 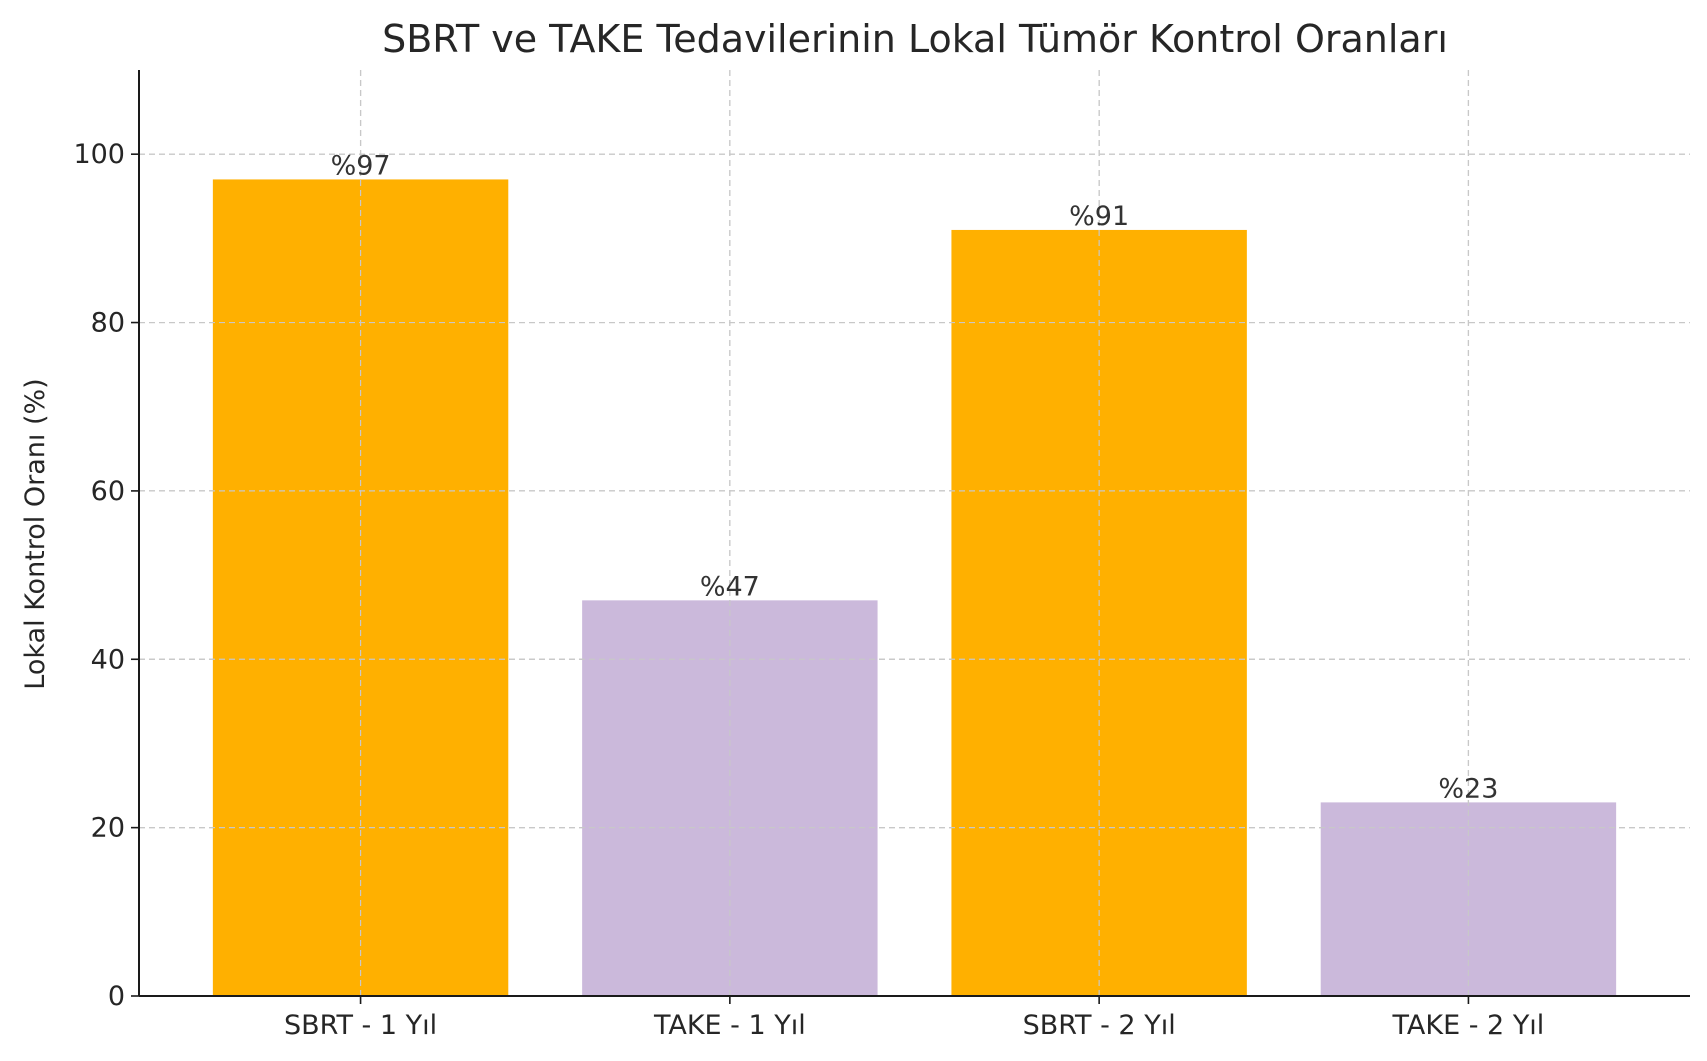 What do you see at coordinates (108, 828) in the screenshot?
I see `y-tick-label: 20` at bounding box center [108, 828].